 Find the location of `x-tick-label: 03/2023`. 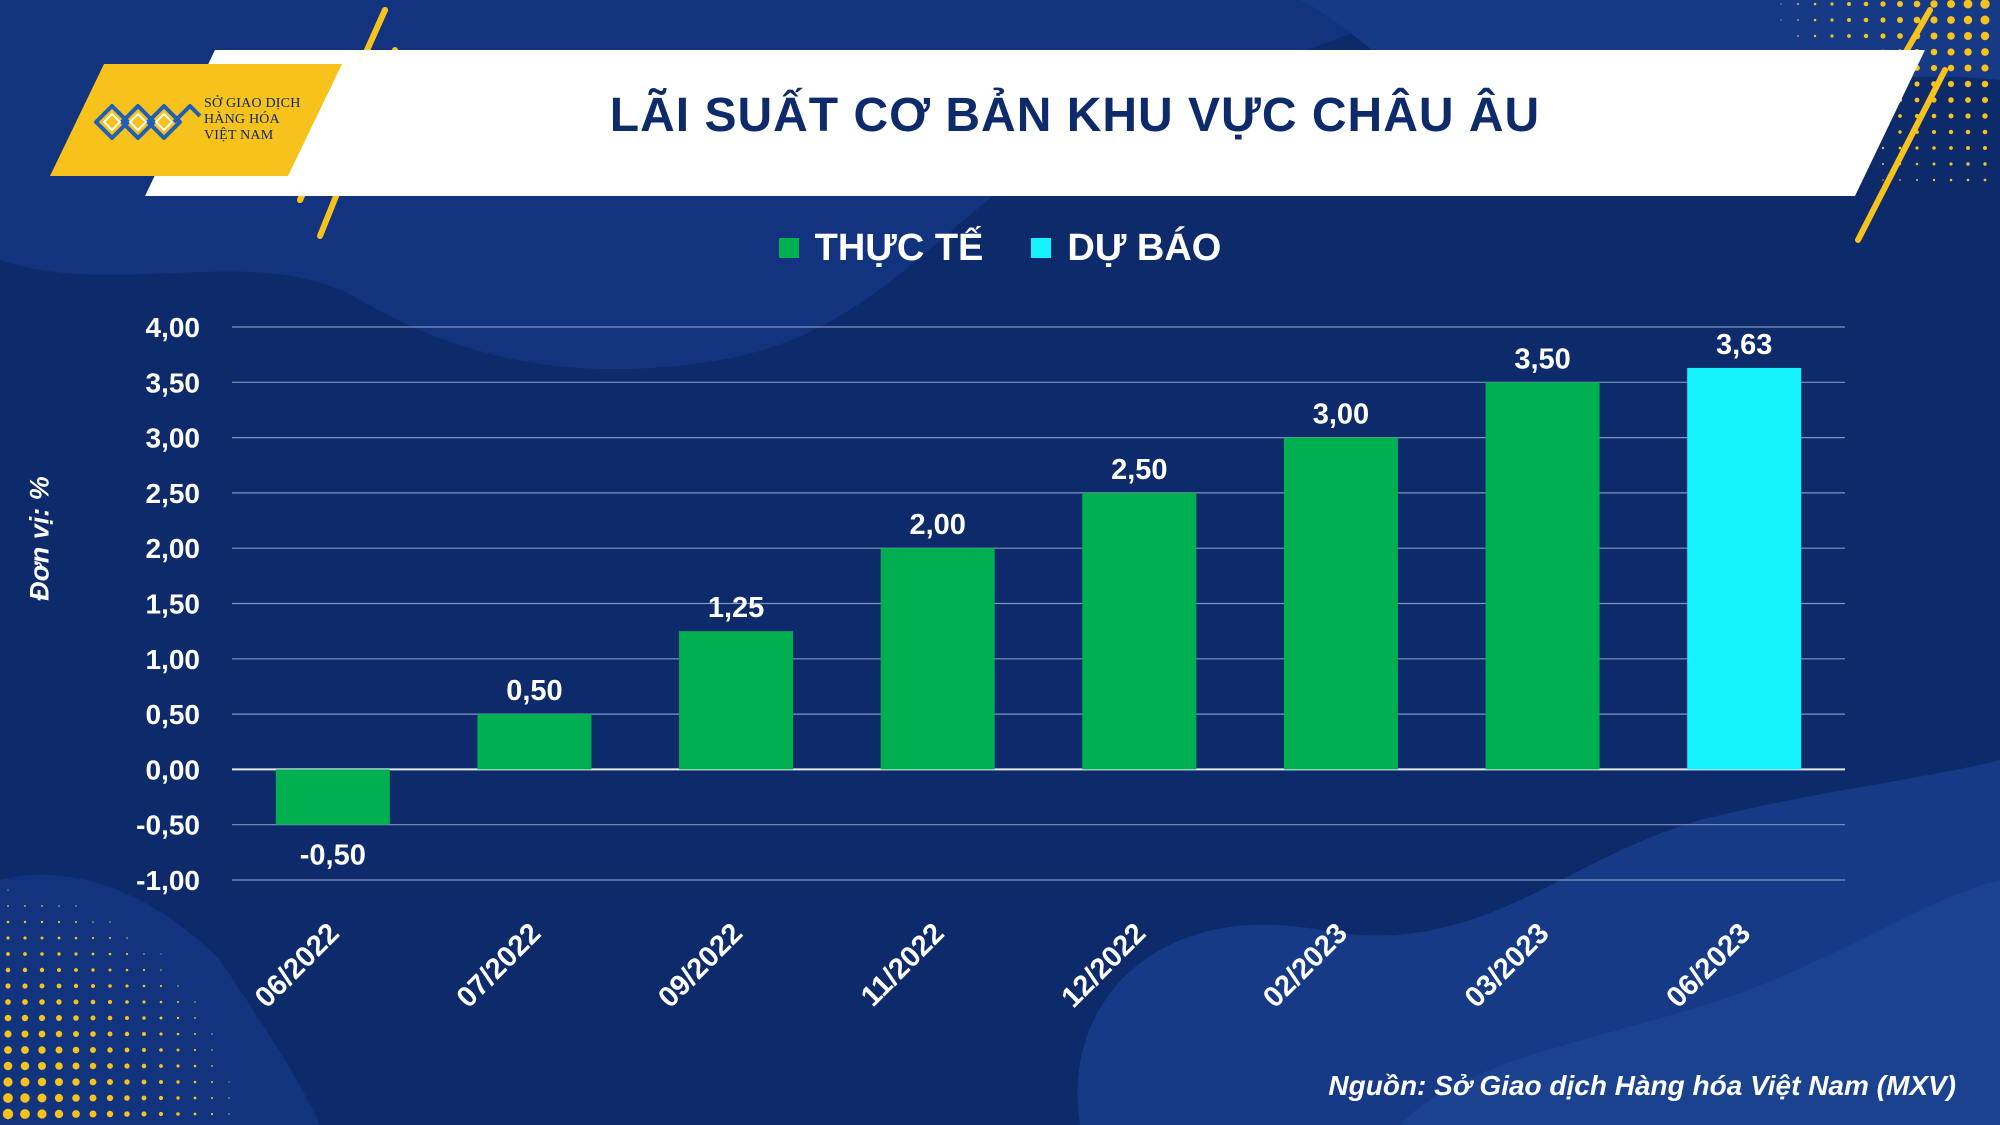

x-tick-label: 03/2023 is located at coordinates (1507, 965).